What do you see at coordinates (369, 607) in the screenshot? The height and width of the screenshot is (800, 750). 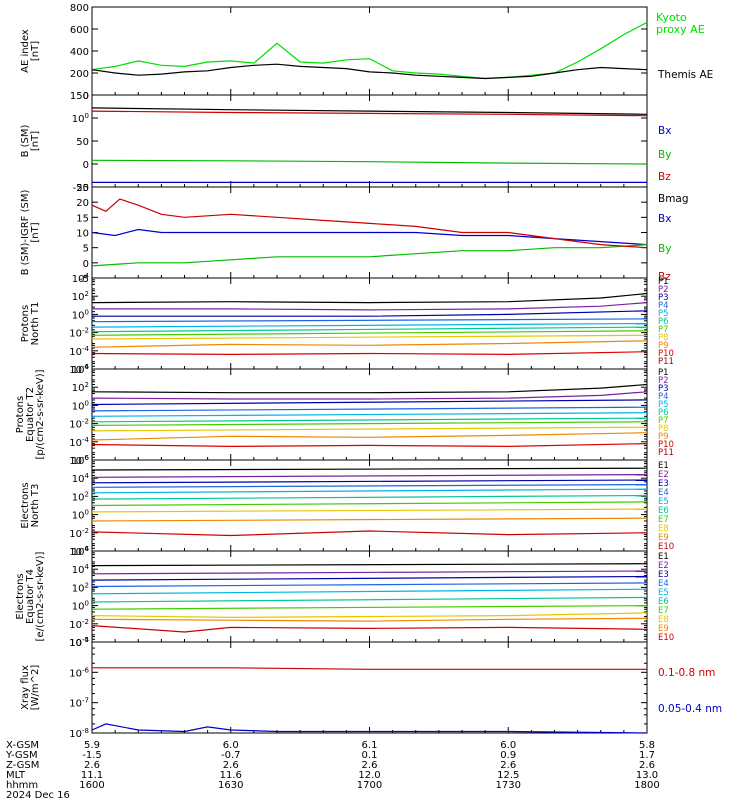 I see `series-line-e7` at bounding box center [369, 607].